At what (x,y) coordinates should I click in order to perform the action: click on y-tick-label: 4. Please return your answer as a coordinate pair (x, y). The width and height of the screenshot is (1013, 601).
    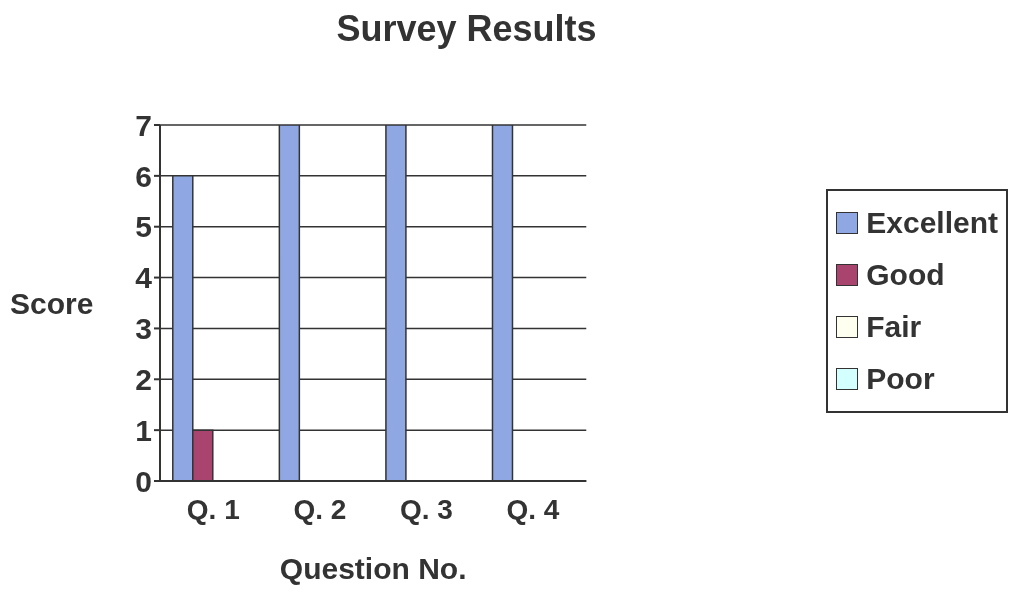
    Looking at the image, I should click on (144, 278).